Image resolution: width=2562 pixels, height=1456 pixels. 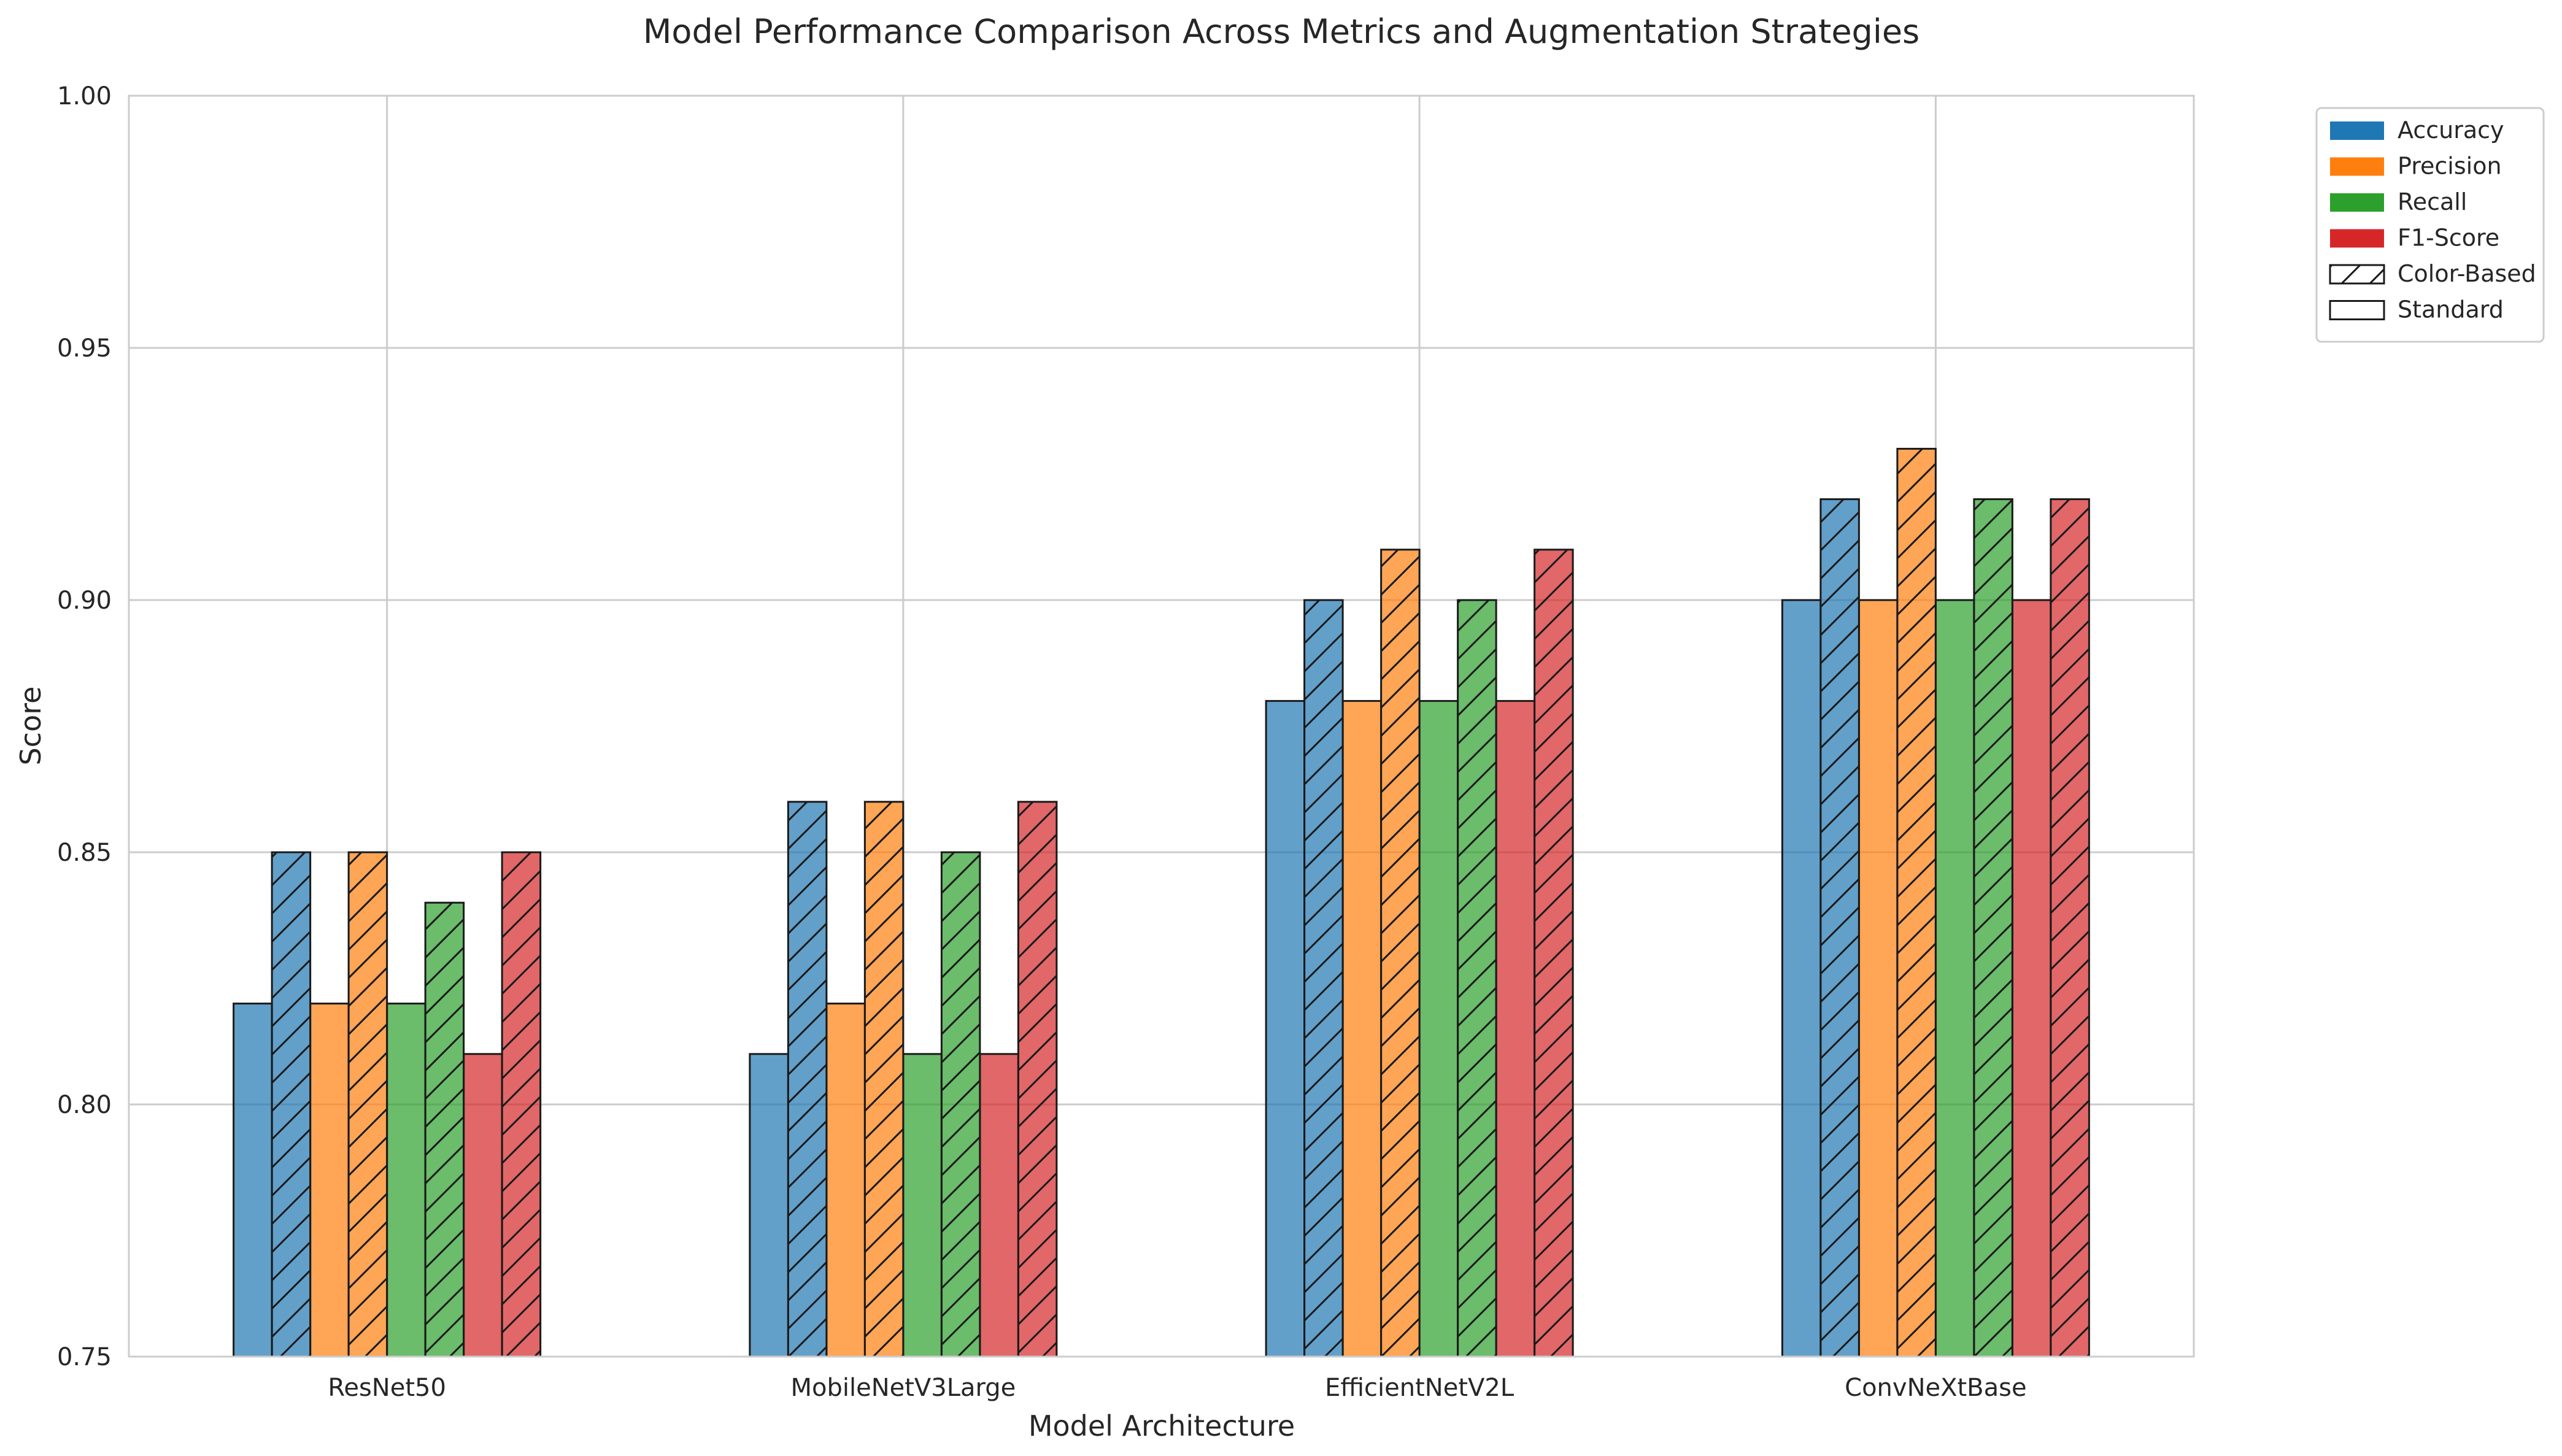 I want to click on legend-swatch-standard, so click(x=2357, y=310).